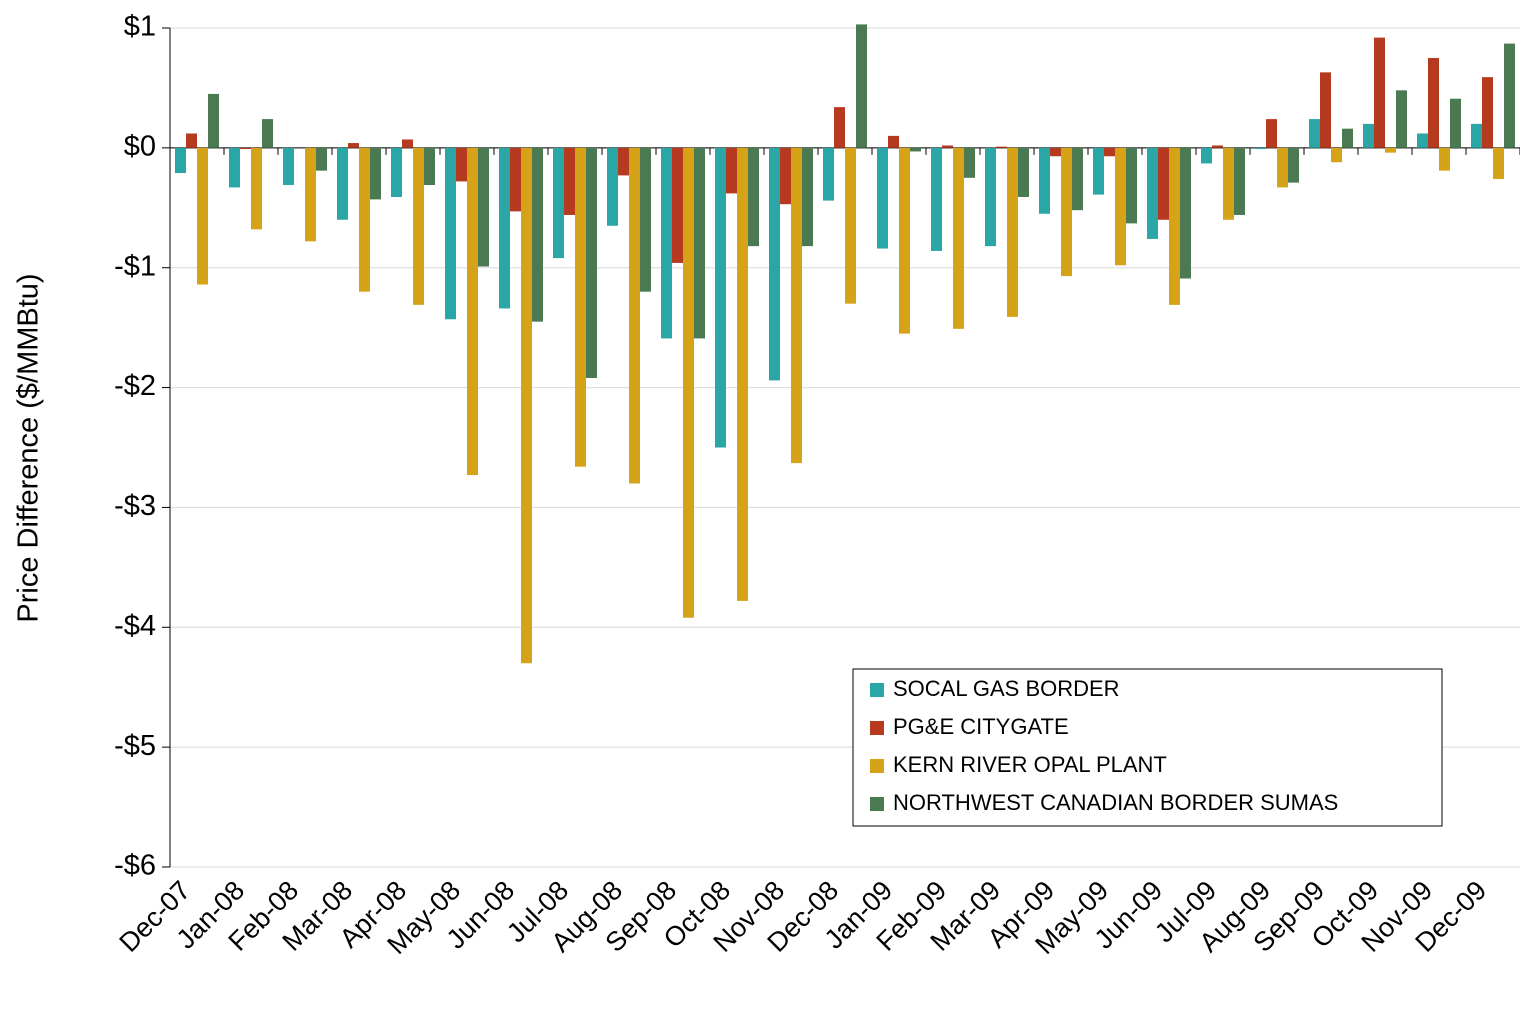 The width and height of the screenshot is (1520, 1022). Describe the element at coordinates (135, 266) in the screenshot. I see `y-tick-label: -$1` at that location.